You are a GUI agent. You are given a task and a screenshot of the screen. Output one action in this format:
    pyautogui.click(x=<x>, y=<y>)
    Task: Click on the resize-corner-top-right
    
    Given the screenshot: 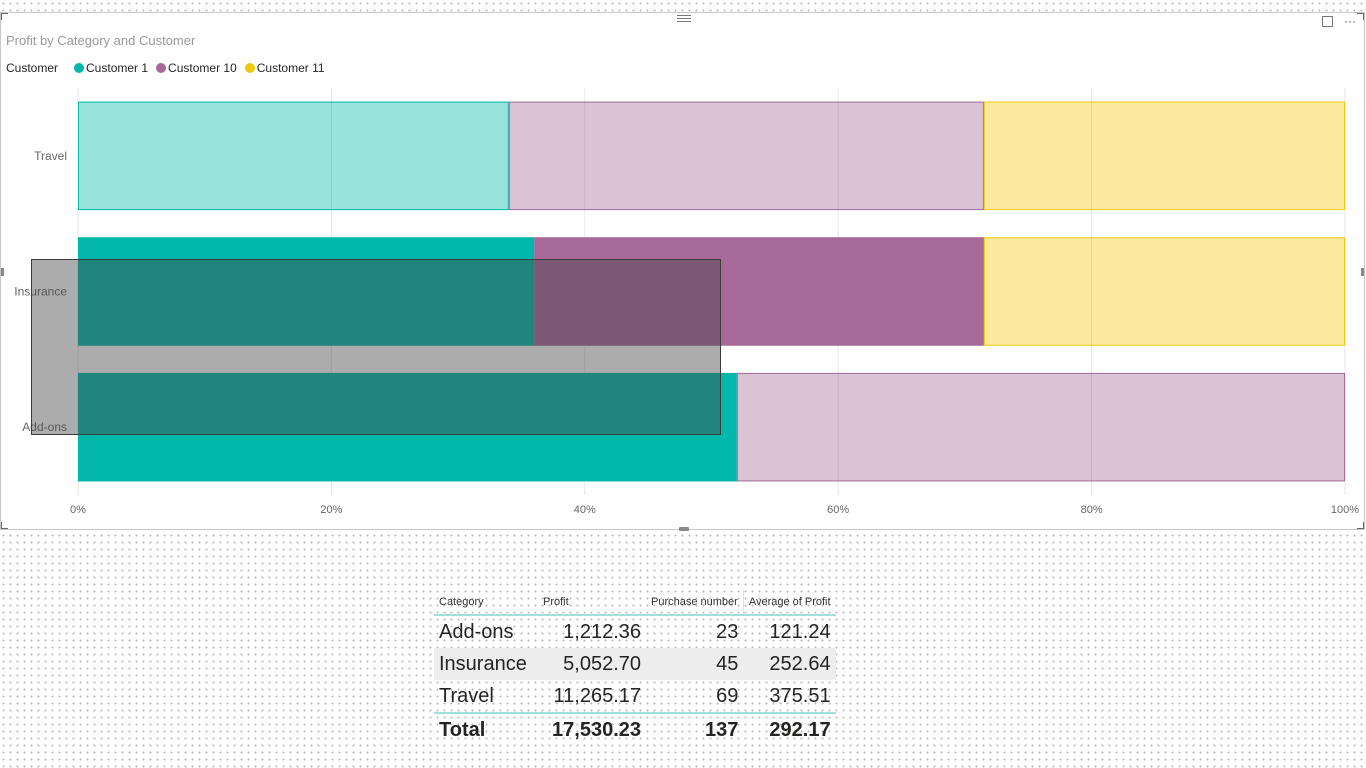 What is the action you would take?
    pyautogui.click(x=1360, y=16)
    